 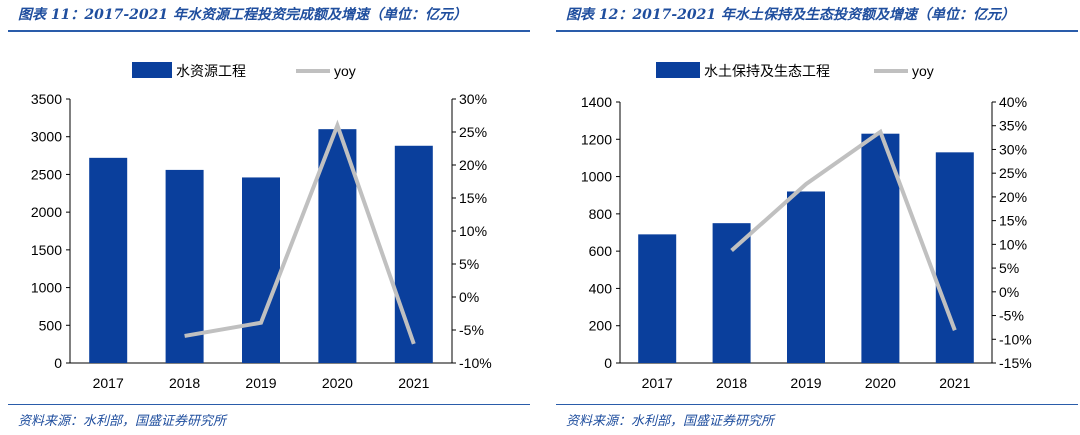 I want to click on y-tick-label: 500, so click(x=51, y=325).